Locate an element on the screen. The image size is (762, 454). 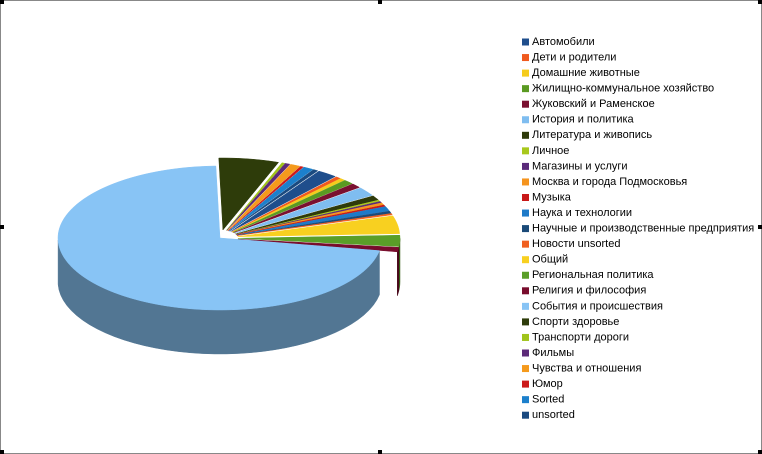
legend-label: Жилищно-коммунальное хозяйство is located at coordinates (623, 89).